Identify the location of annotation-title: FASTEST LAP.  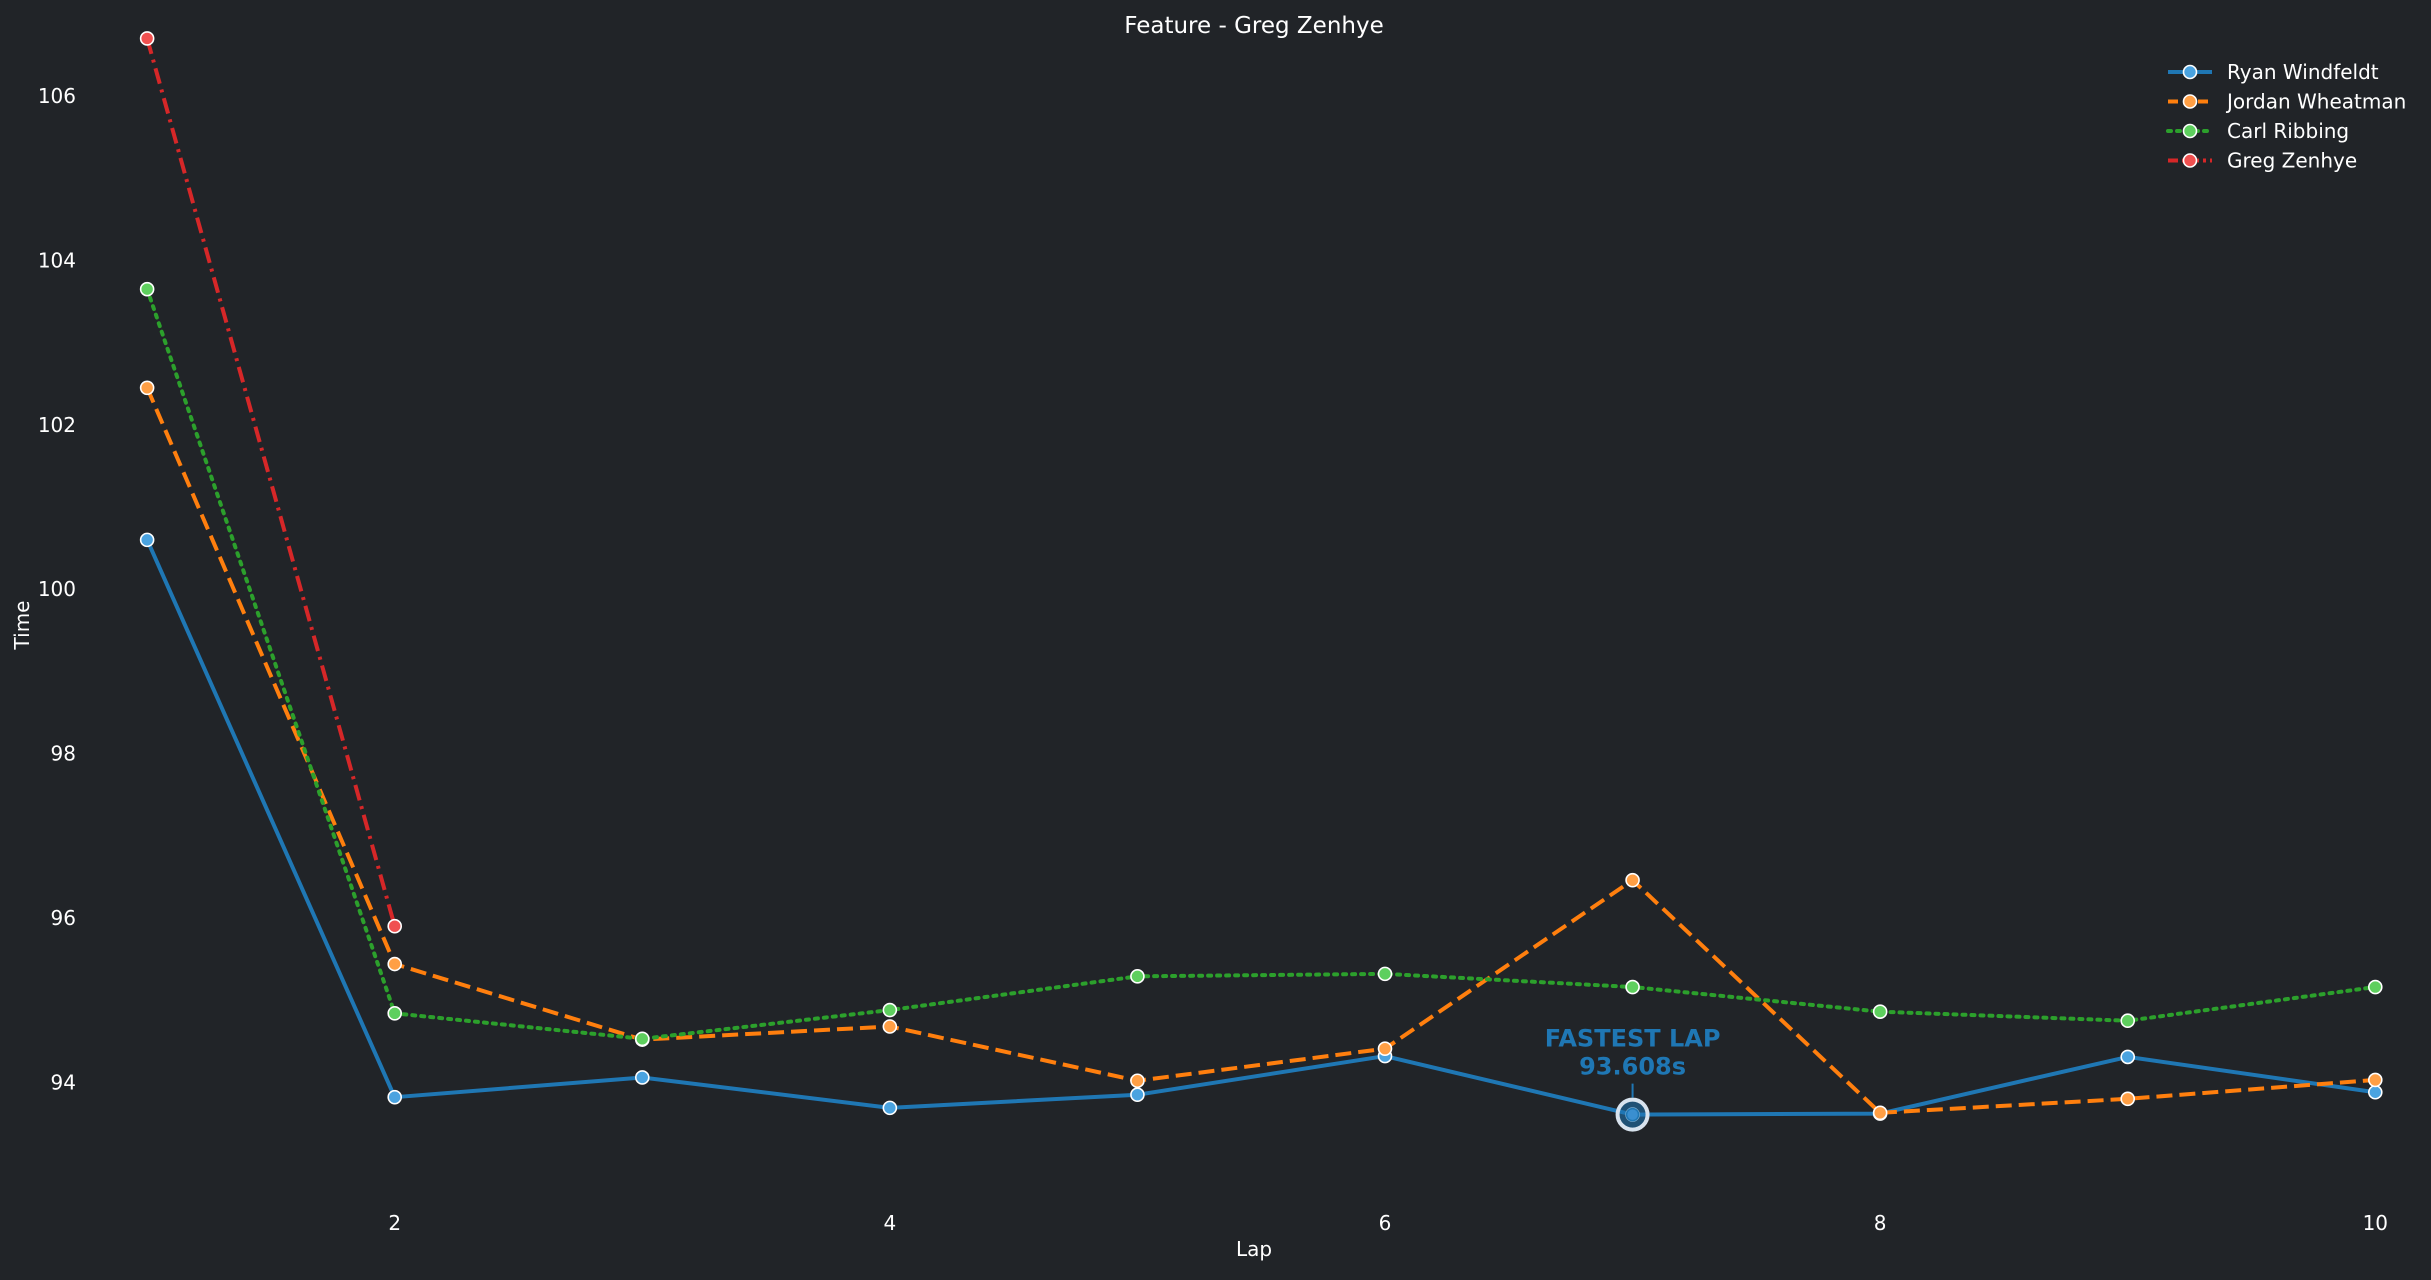
(1633, 1039).